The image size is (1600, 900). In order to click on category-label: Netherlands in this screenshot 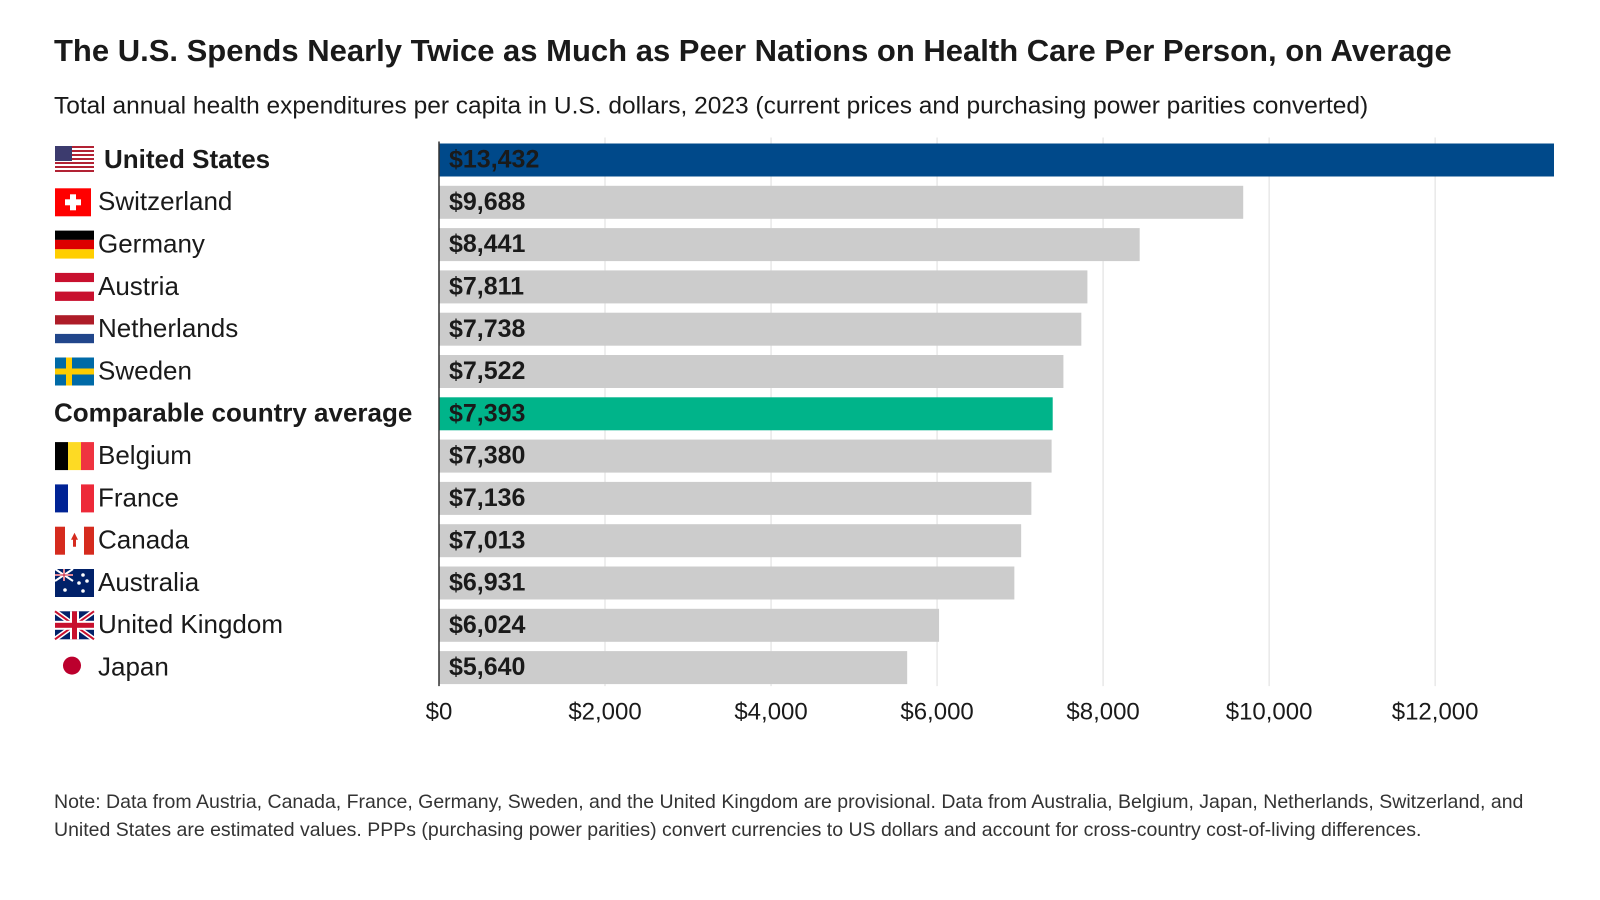, I will do `click(168, 328)`.